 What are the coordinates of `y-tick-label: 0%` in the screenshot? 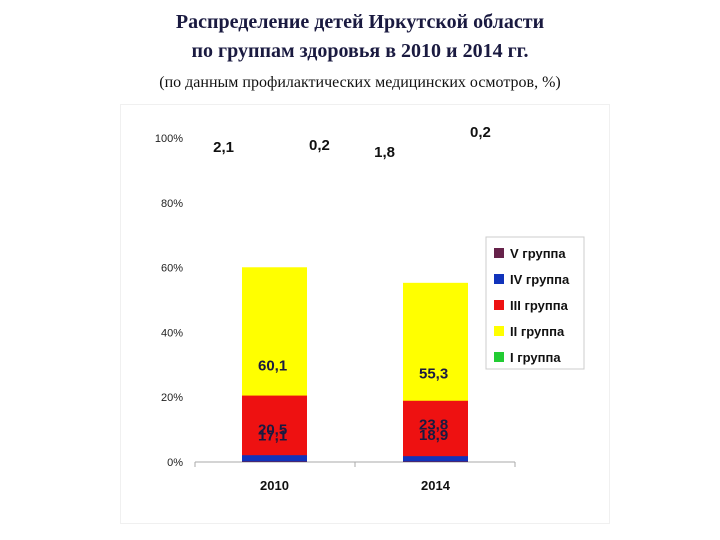 It's located at (175, 463).